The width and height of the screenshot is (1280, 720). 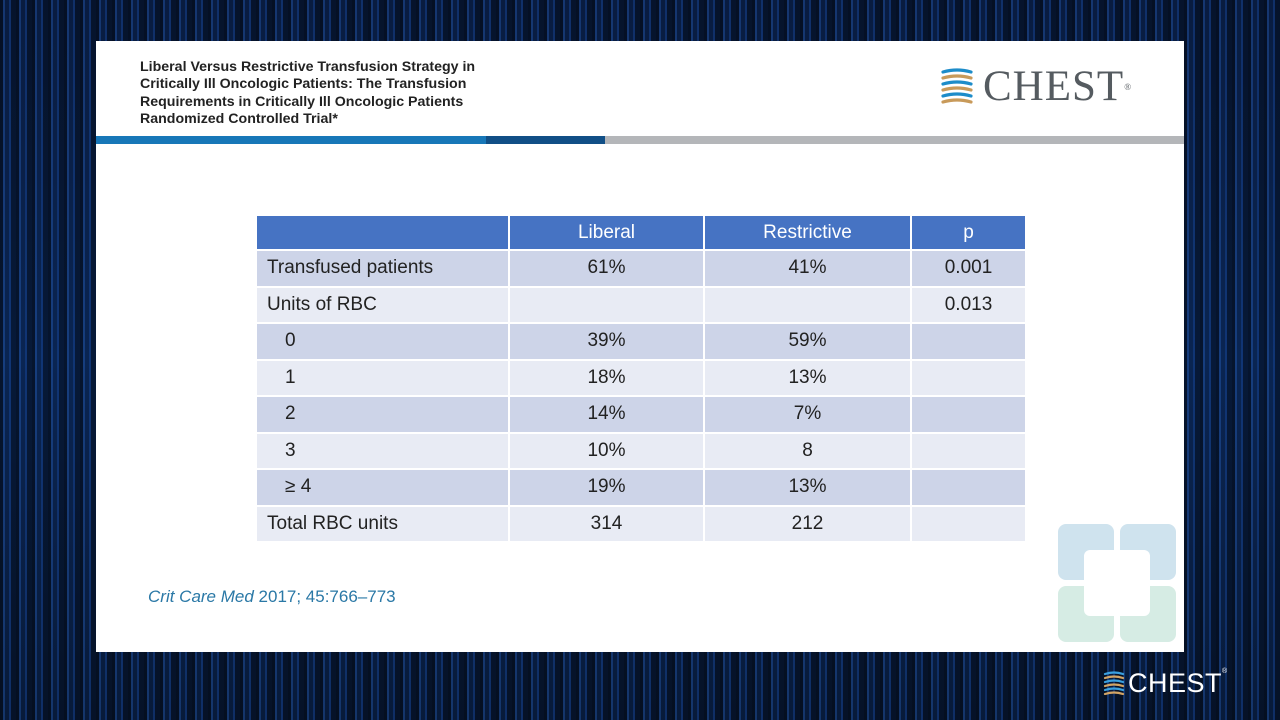 I want to click on cross-watermark-icon, so click(x=1117, y=583).